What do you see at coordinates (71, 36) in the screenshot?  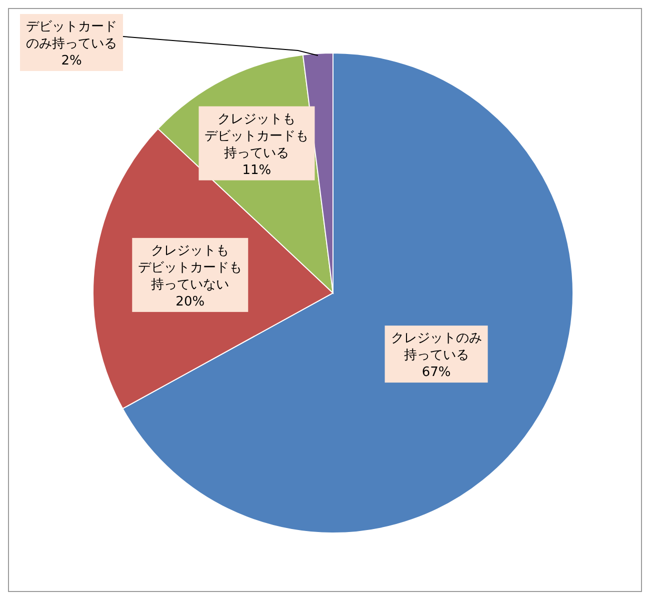 I see `slice-label: デビットカードのみ持っている` at bounding box center [71, 36].